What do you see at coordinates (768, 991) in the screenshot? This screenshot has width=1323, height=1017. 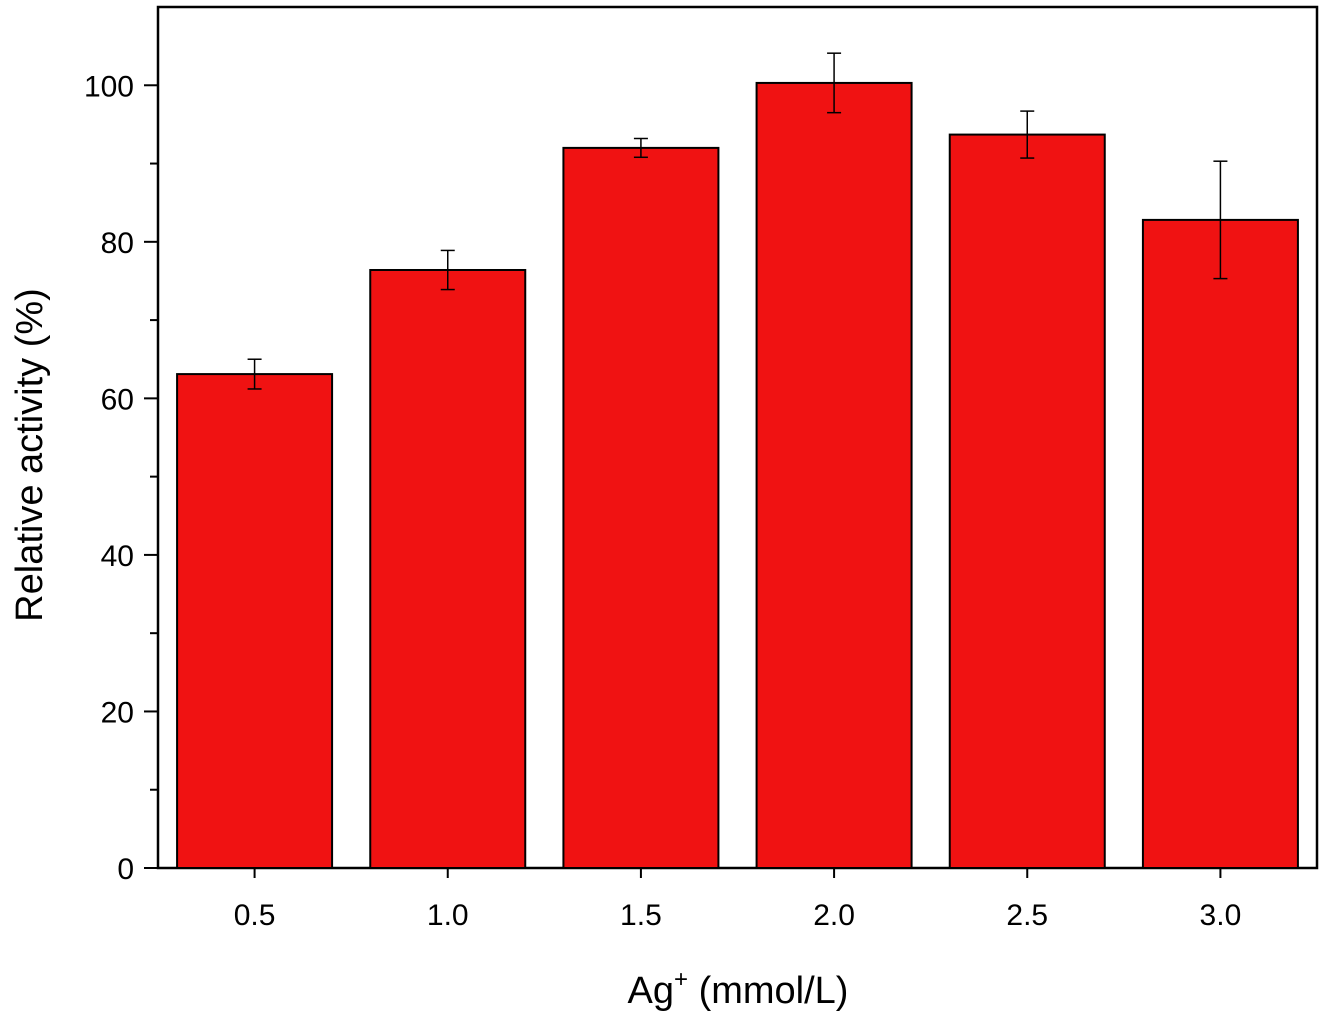 I see `x-axis-title-rest: (mmol/L)` at bounding box center [768, 991].